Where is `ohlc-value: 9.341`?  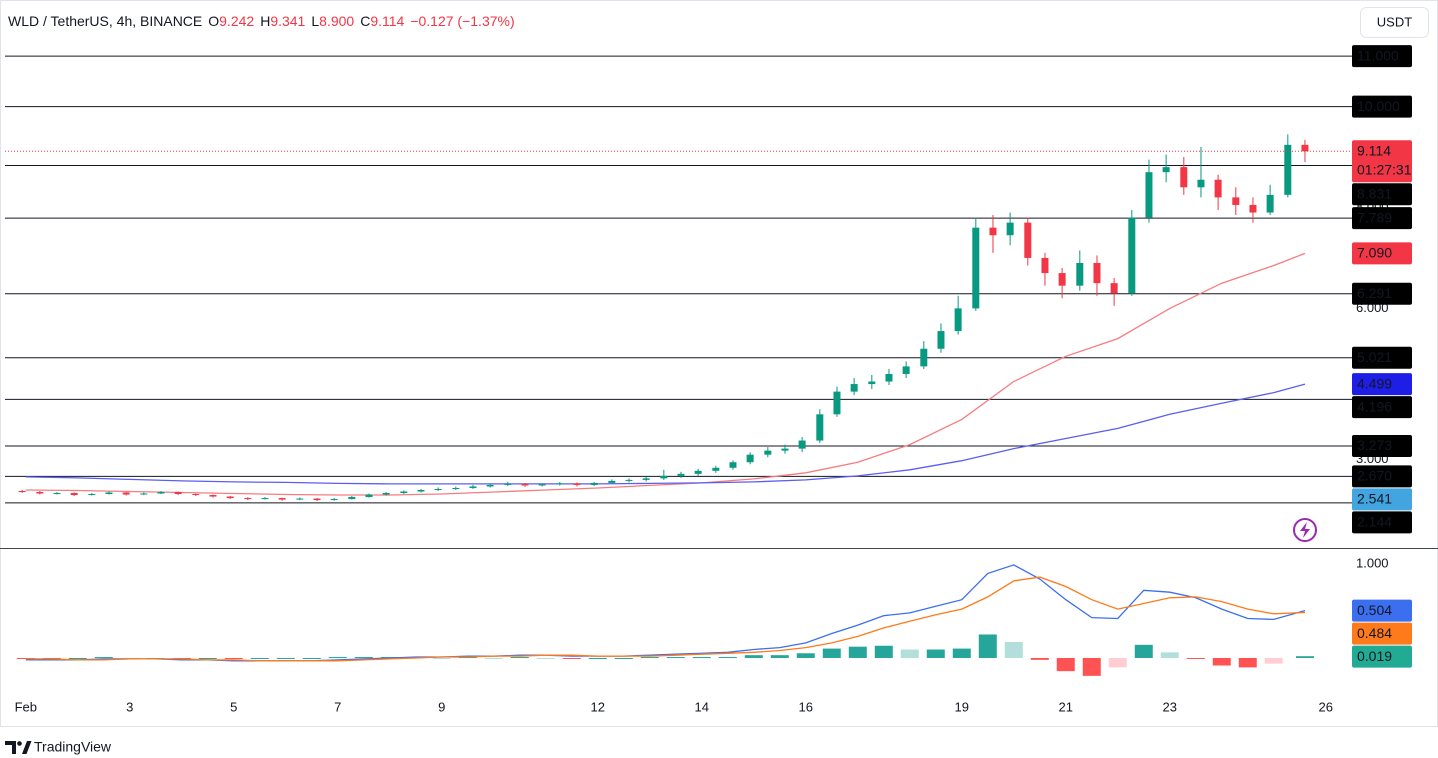 ohlc-value: 9.341 is located at coordinates (287, 21).